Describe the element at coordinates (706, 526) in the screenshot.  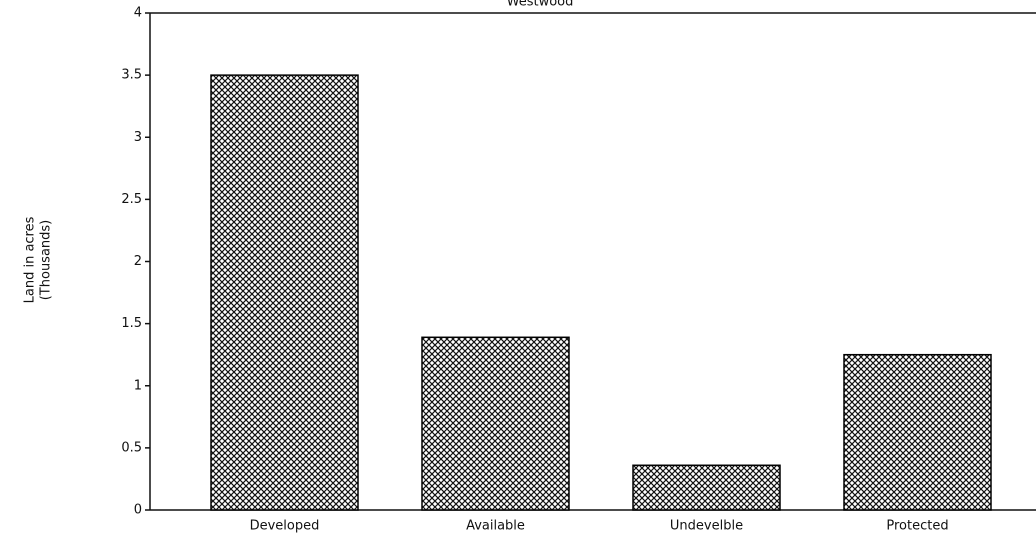
I see `x-tick-label: Undevelble` at that location.